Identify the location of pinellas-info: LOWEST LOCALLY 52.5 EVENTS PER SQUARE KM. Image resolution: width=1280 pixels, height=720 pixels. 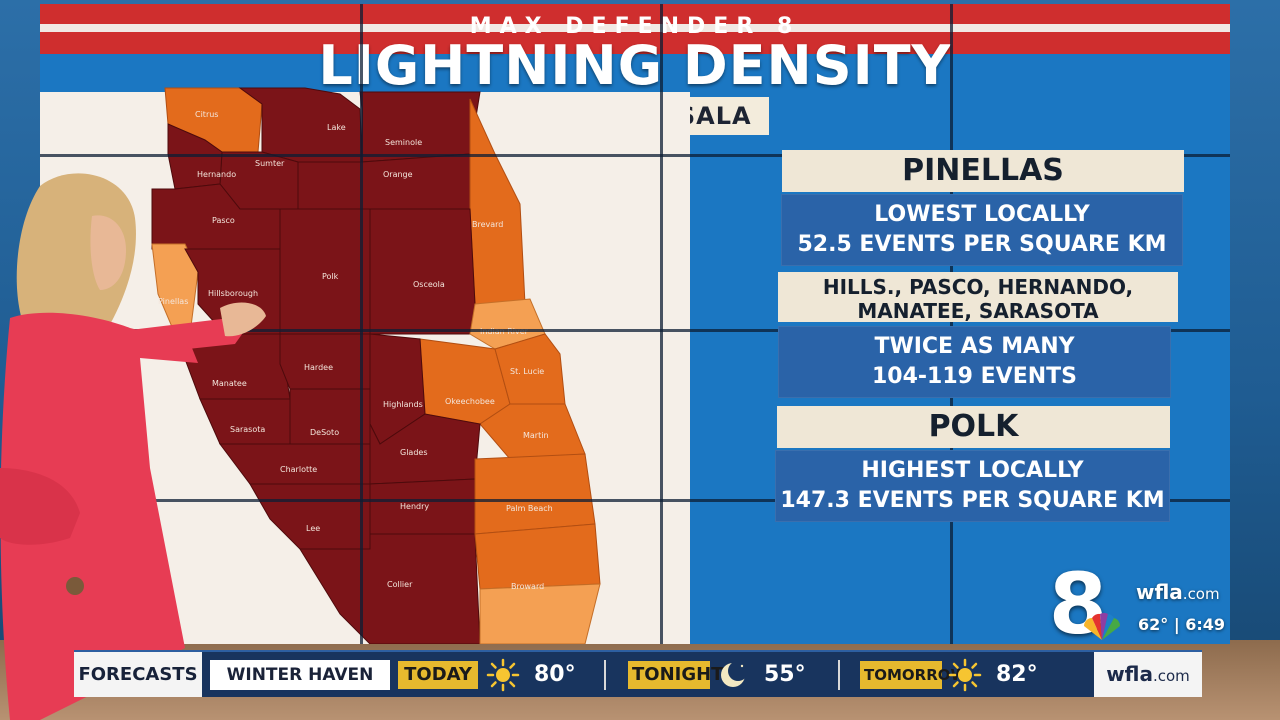
(982, 230).